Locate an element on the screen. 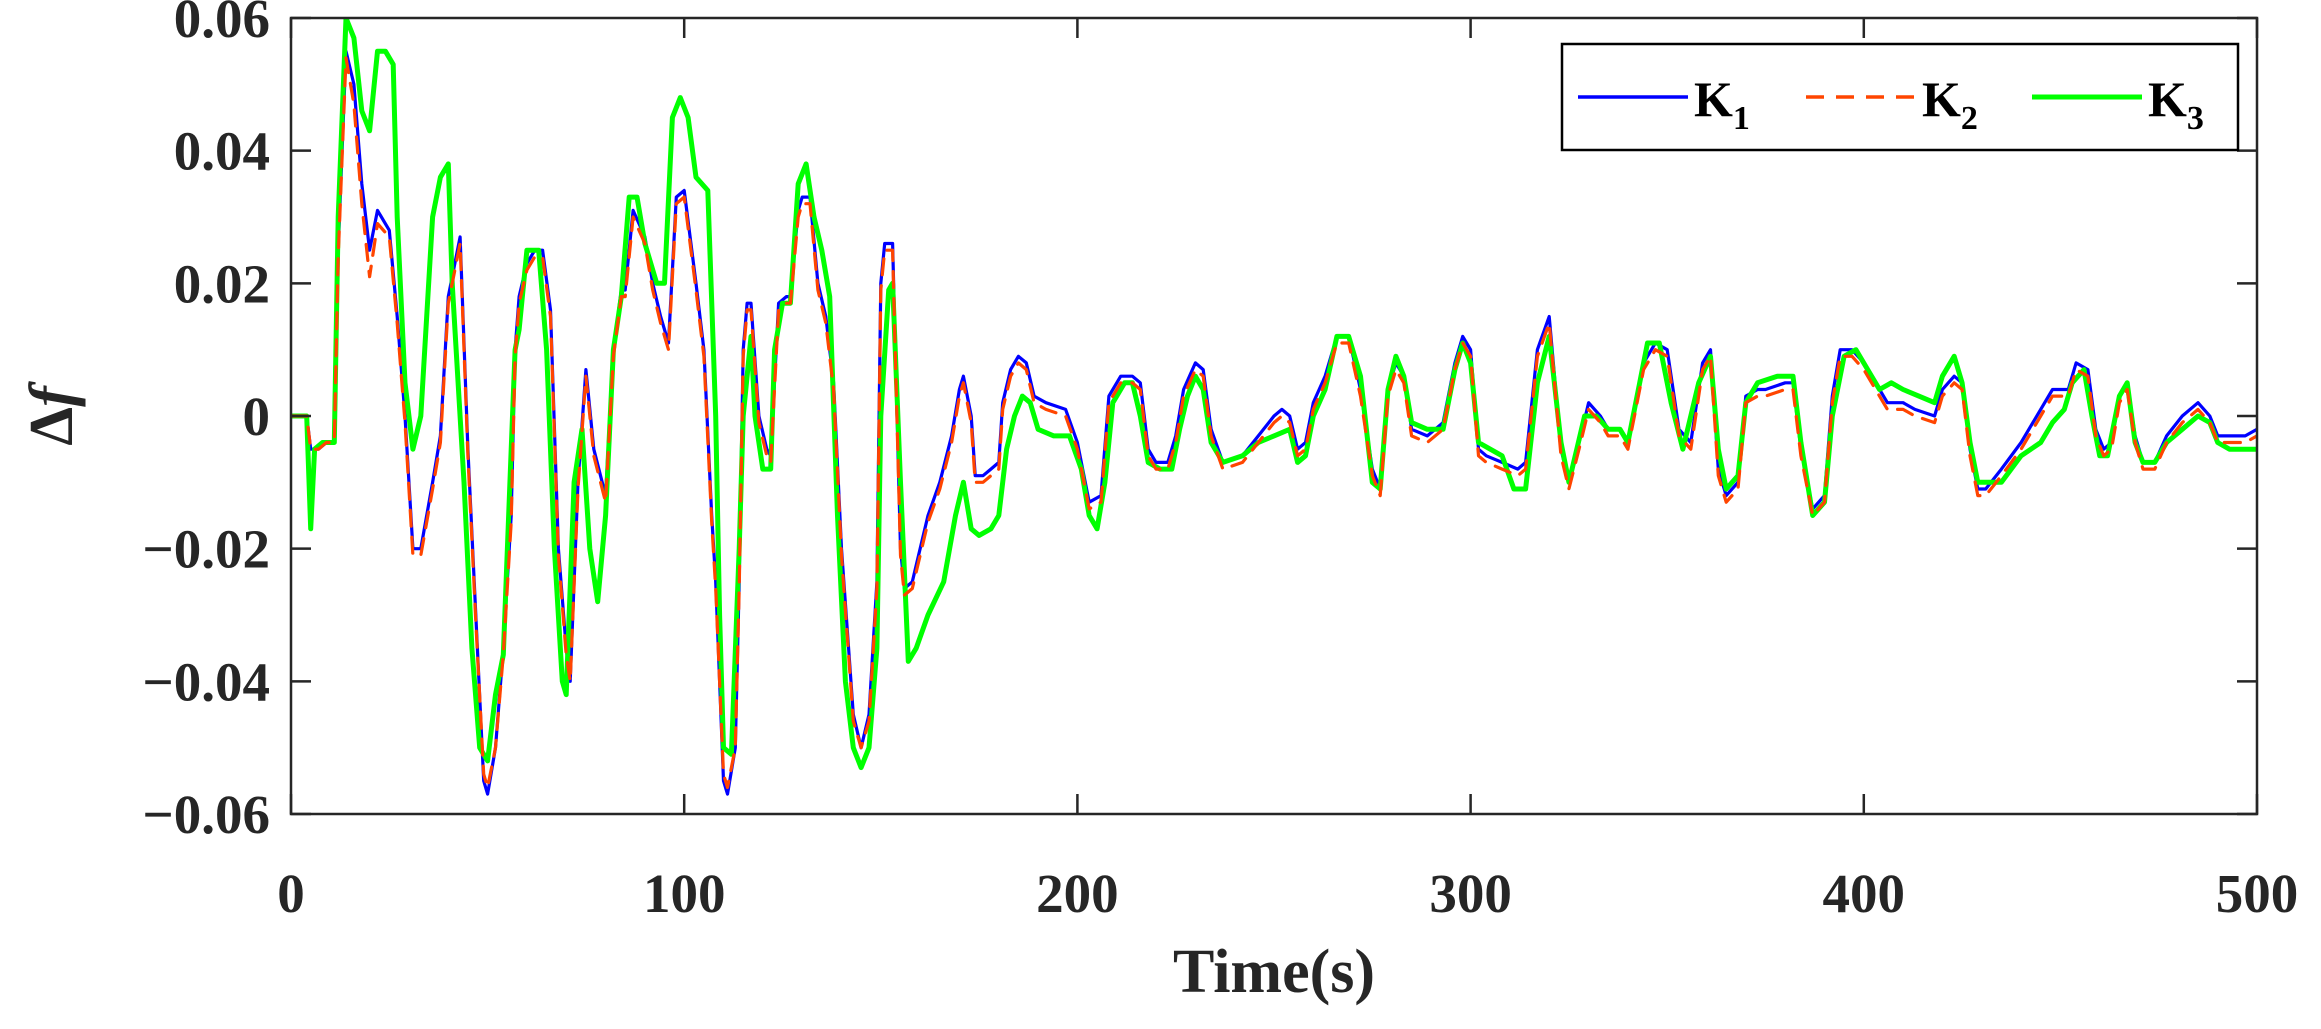 Image resolution: width=2321 pixels, height=1029 pixels. legend-label-k2: K2 is located at coordinates (1950, 104).